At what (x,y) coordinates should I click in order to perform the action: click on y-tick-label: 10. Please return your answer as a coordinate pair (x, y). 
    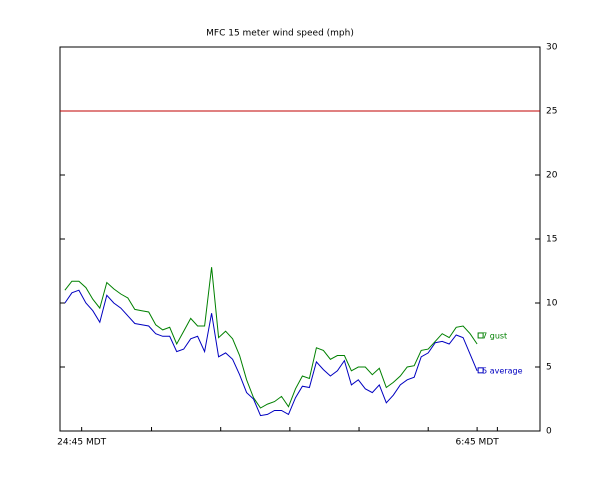
    Looking at the image, I should click on (552, 304).